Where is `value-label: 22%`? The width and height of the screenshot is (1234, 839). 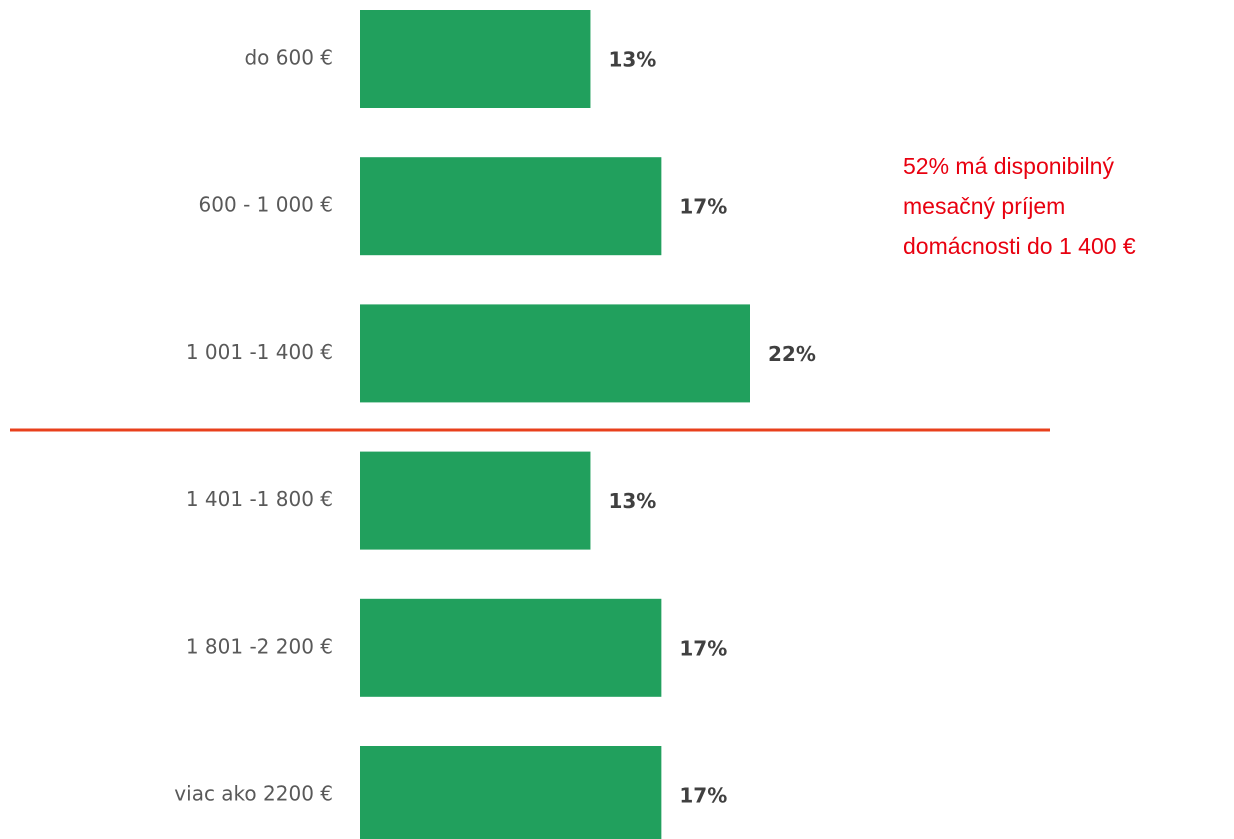 value-label: 22% is located at coordinates (792, 354).